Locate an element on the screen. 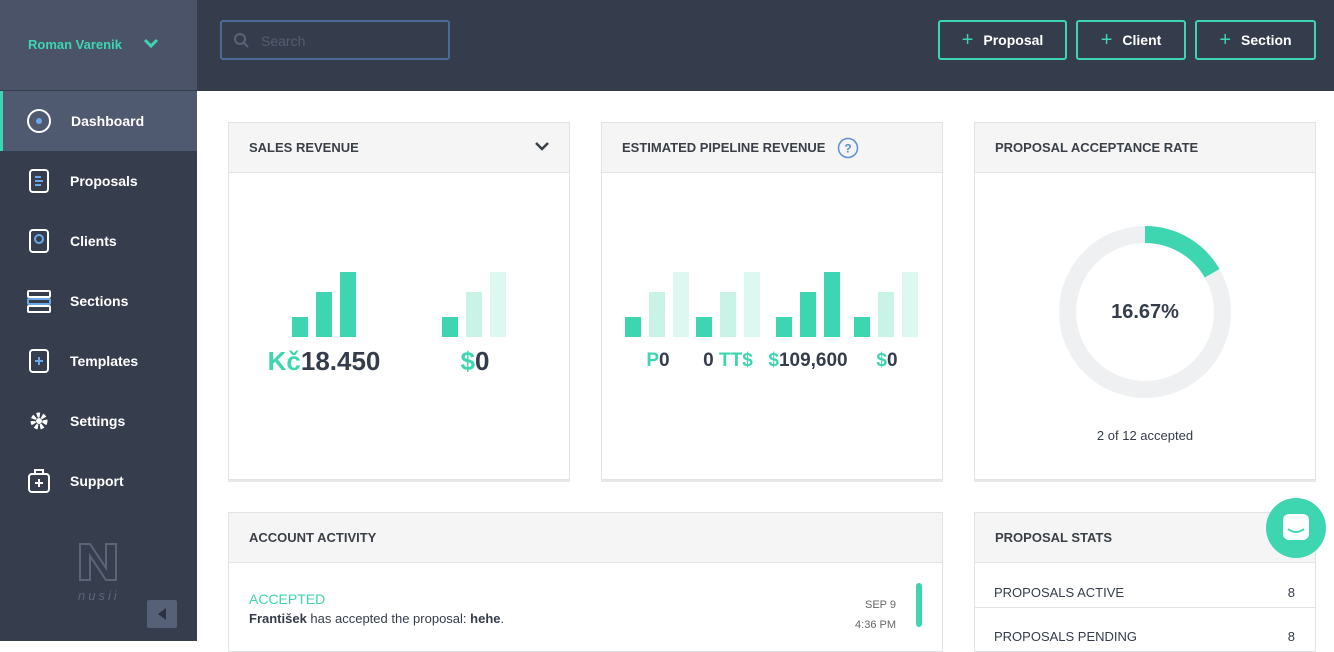  button-label: Client is located at coordinates (1142, 40).